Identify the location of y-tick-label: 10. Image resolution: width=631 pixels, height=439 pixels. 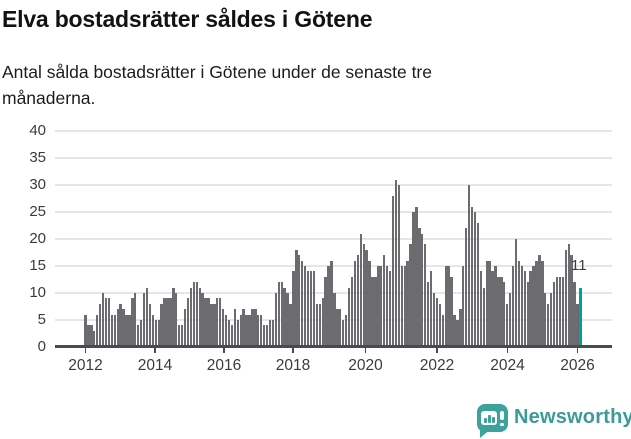
(37, 292).